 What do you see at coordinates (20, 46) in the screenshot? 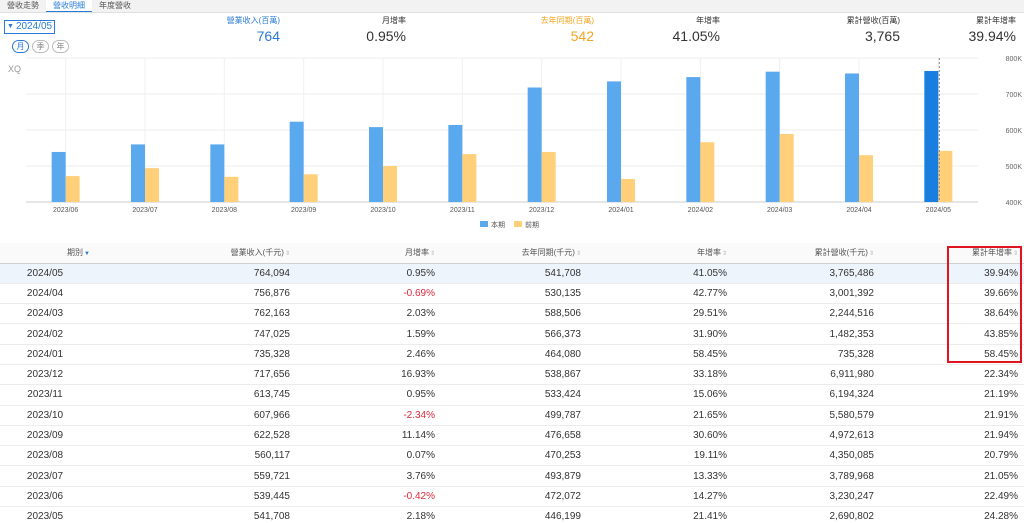
I see `frequency-month-button: 月` at bounding box center [20, 46].